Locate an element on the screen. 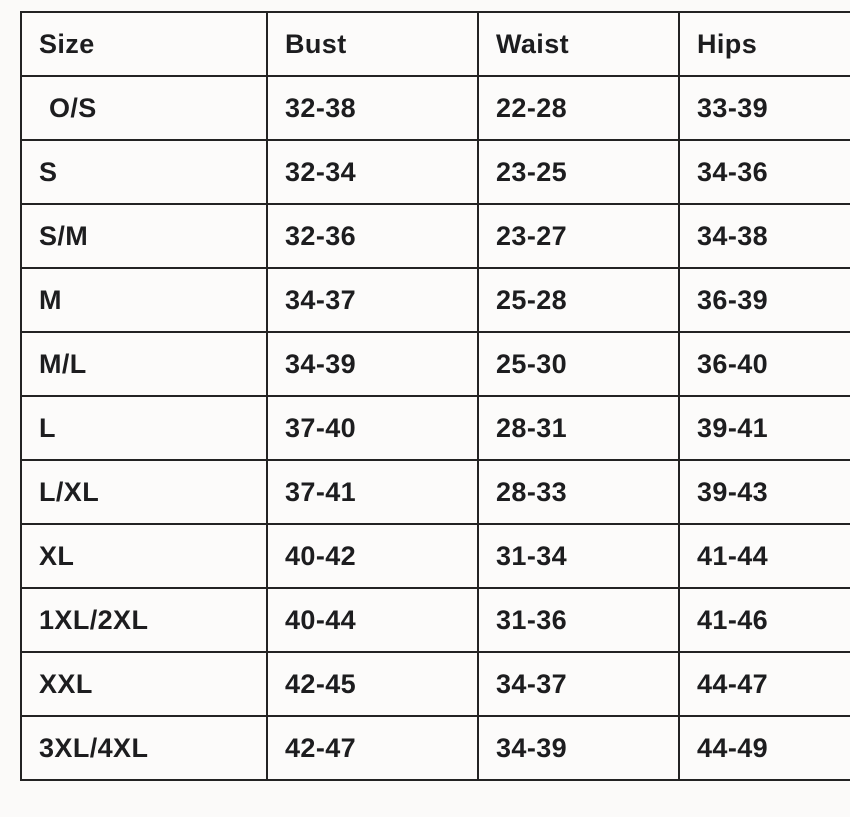  header-row: Size Bust Waist Hips is located at coordinates (435, 44).